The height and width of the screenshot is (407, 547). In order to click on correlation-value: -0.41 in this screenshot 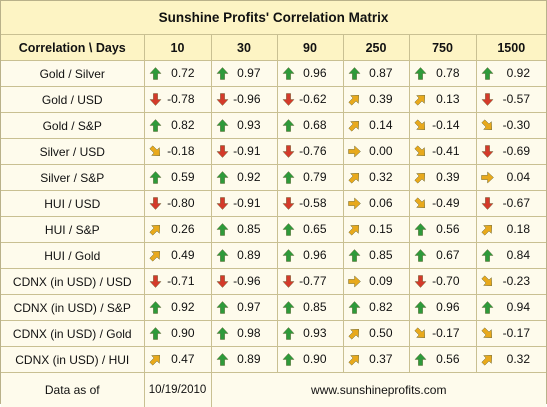, I will do `click(445, 151)`.